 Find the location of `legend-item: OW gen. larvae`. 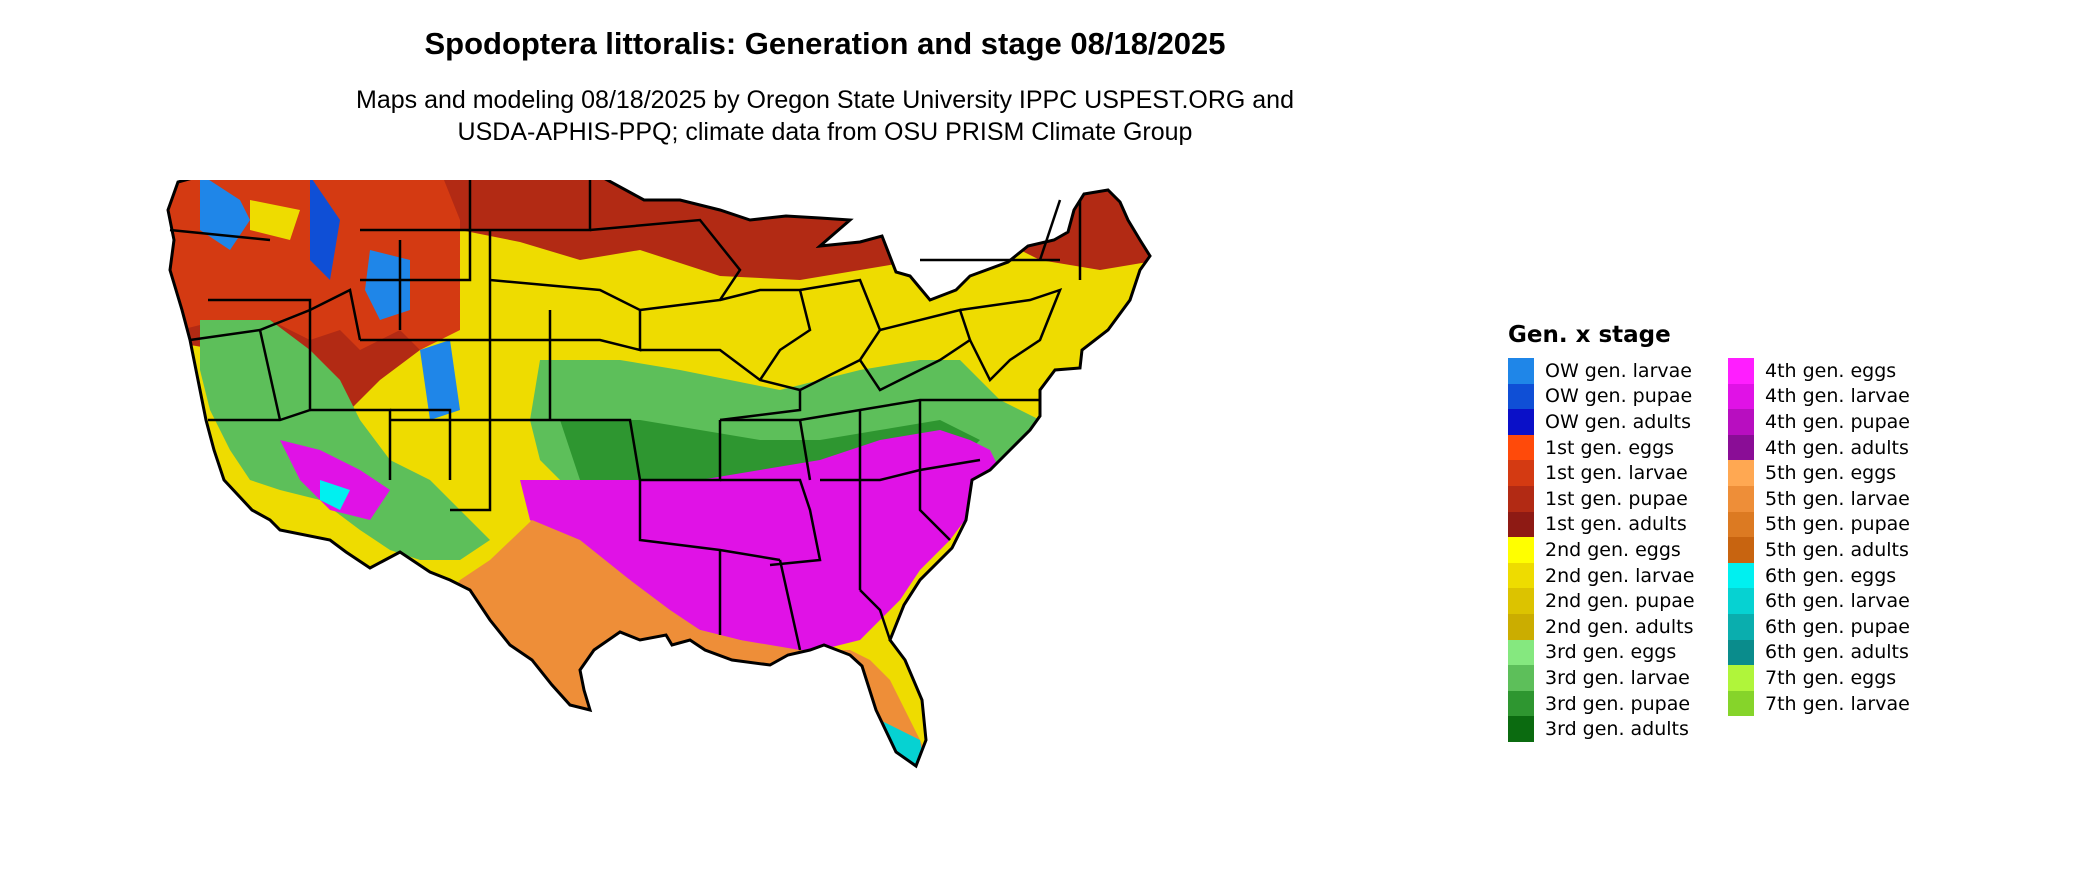

legend-item: OW gen. larvae is located at coordinates (1601, 371).